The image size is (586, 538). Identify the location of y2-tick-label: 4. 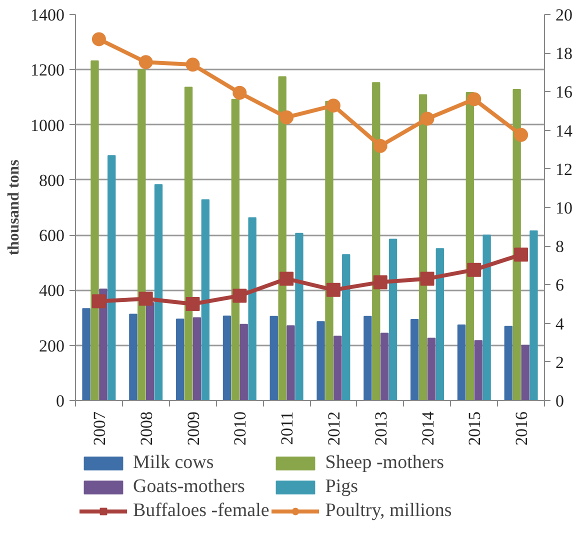
(560, 324).